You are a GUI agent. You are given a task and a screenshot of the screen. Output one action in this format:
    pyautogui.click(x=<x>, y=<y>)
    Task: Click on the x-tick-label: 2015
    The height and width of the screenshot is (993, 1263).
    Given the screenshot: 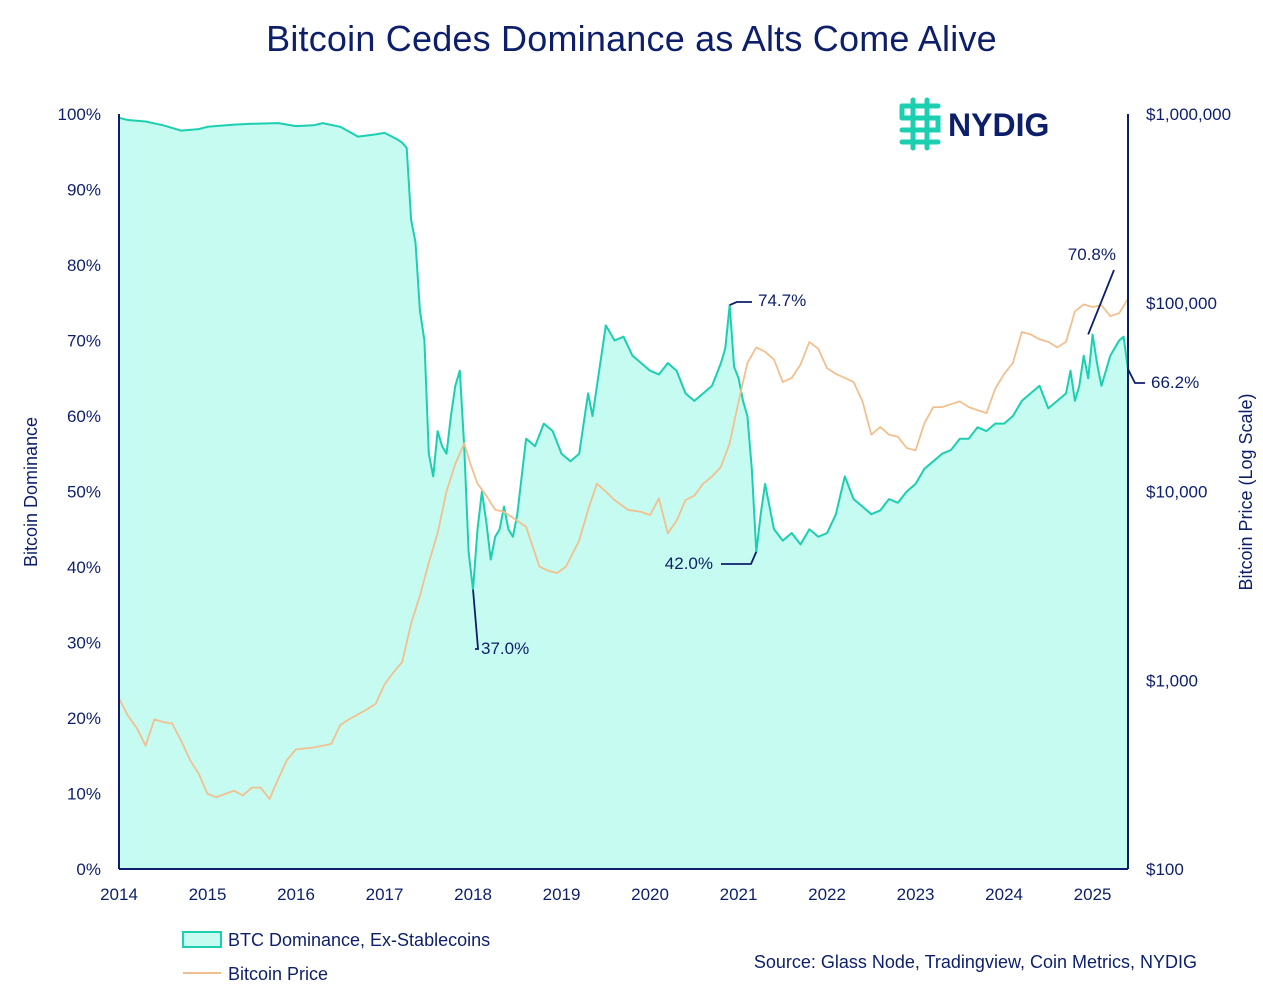 What is the action you would take?
    pyautogui.click(x=208, y=894)
    